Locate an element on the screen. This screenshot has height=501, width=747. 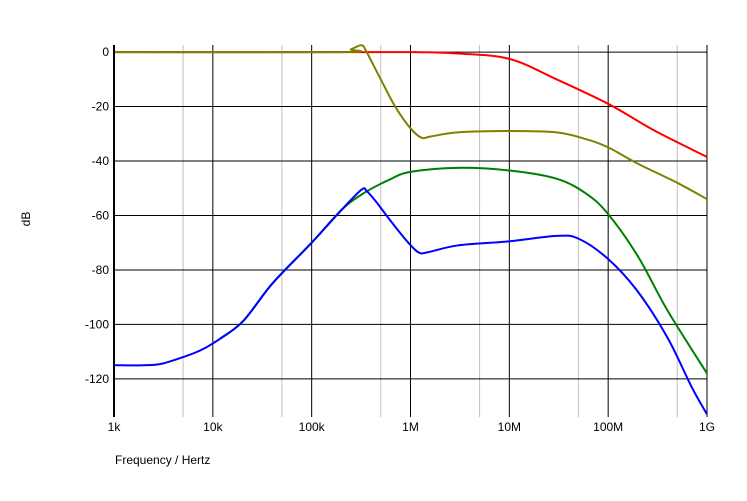
y-tick-labels: 0 -20 -40 -60 -80 -100 -120 is located at coordinates (97, 215).